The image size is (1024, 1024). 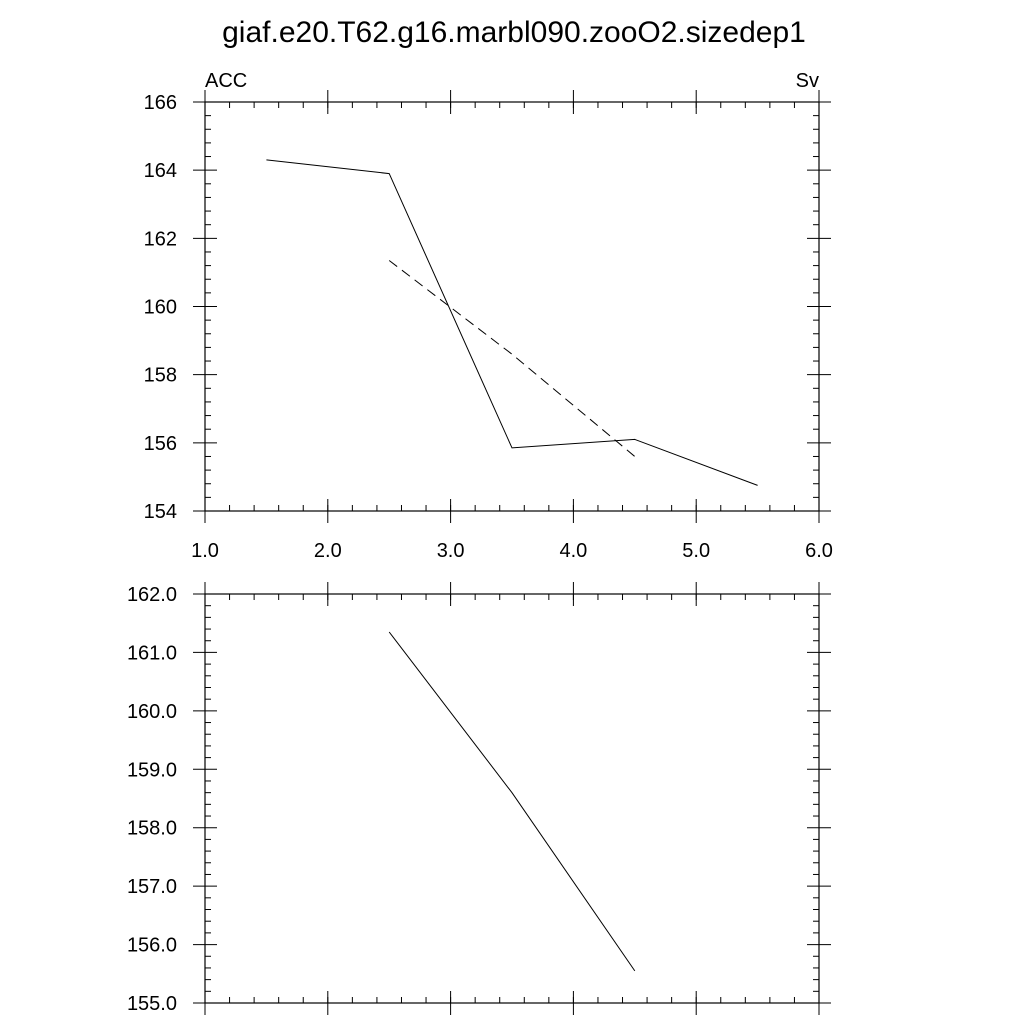 What do you see at coordinates (807, 81) in the screenshot?
I see `right-corner-label: Sv` at bounding box center [807, 81].